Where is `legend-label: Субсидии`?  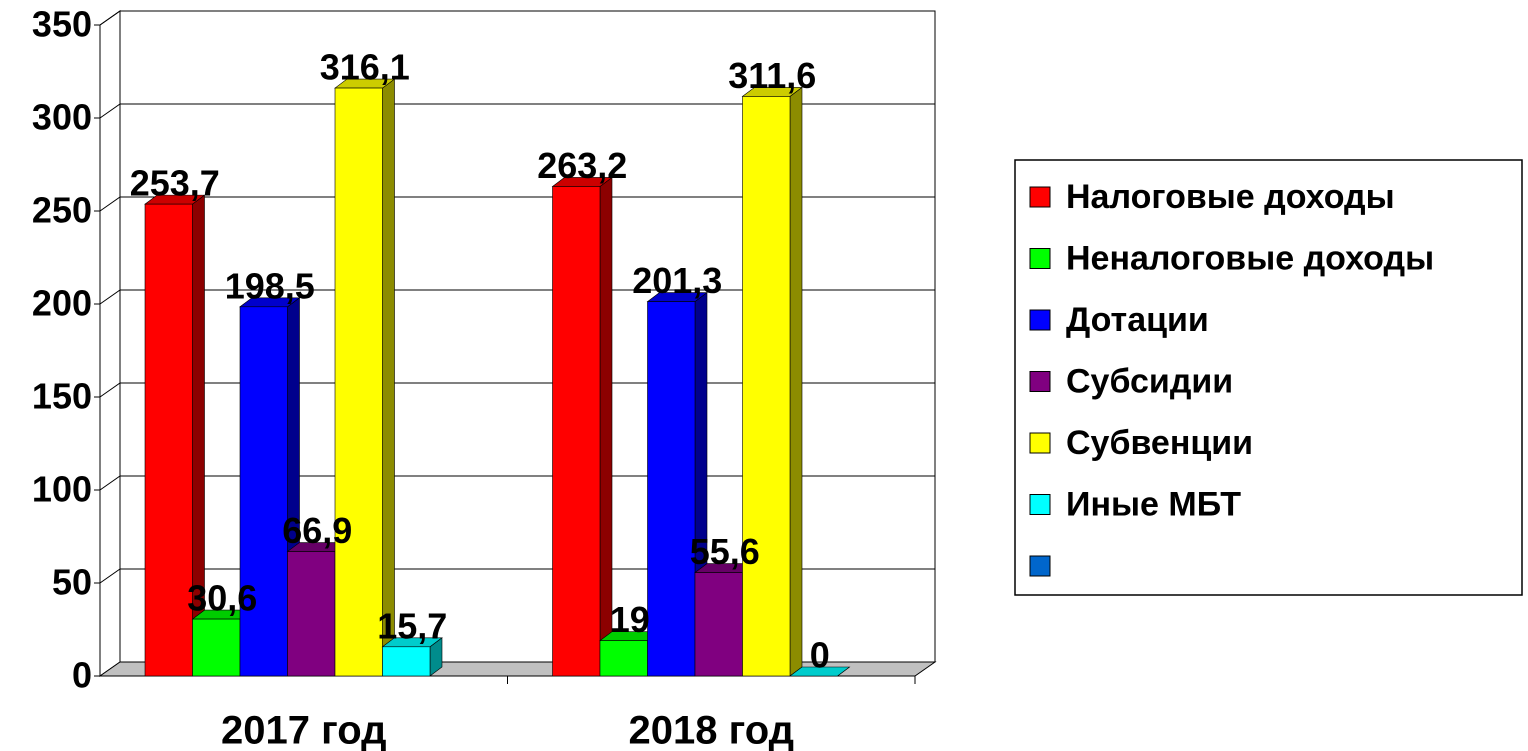
legend-label: Субсидии is located at coordinates (1149, 381).